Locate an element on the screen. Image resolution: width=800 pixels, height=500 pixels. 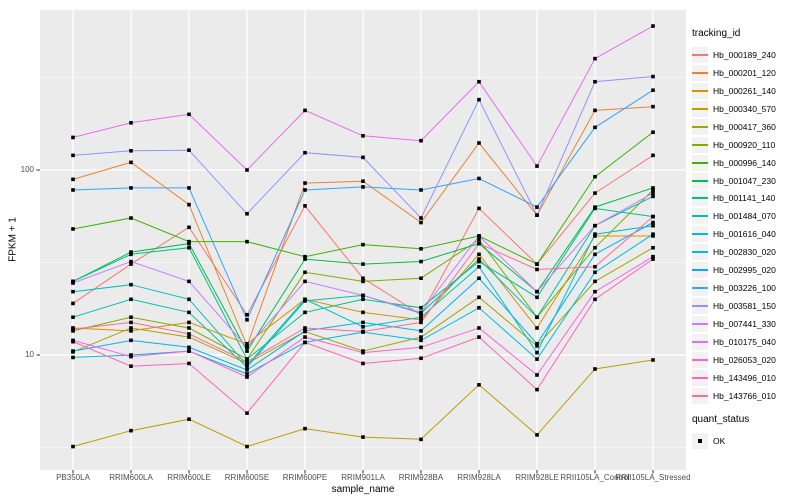
legend-item-label: Hb_001616_040 is located at coordinates (744, 234).